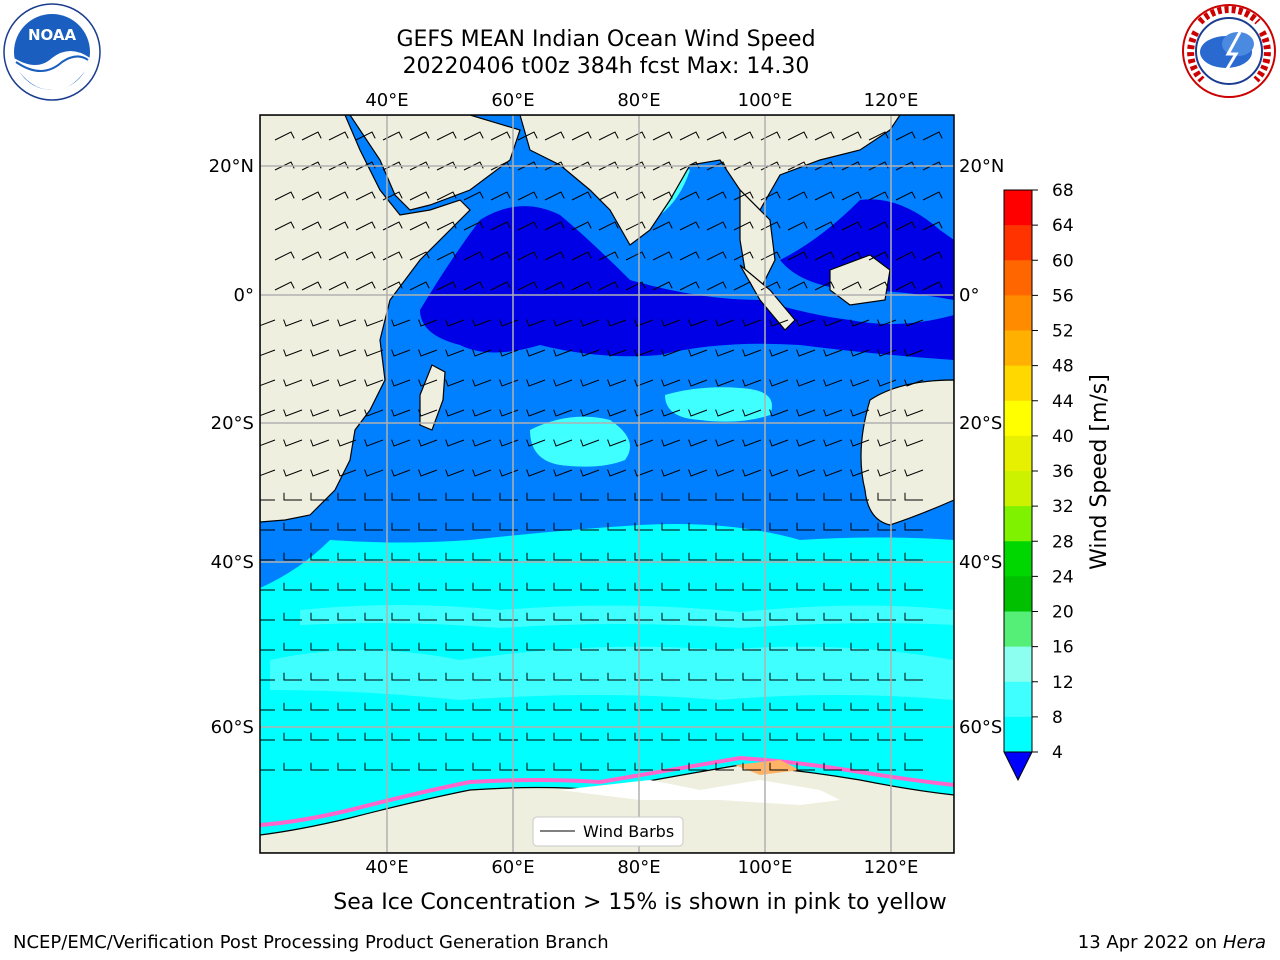 This screenshot has height=960, width=1280. I want to click on land-south-asia, so click(710, 180).